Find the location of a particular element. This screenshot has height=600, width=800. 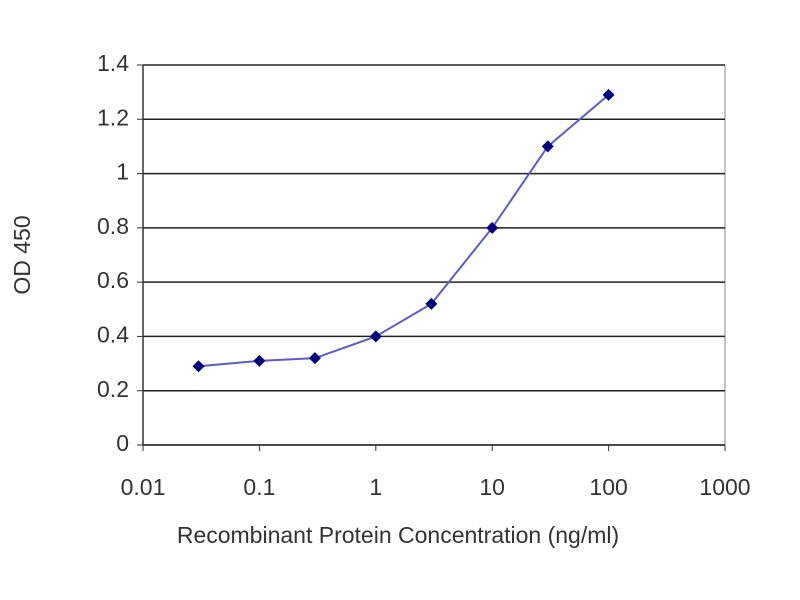

x-tick-label: 10 is located at coordinates (492, 487).